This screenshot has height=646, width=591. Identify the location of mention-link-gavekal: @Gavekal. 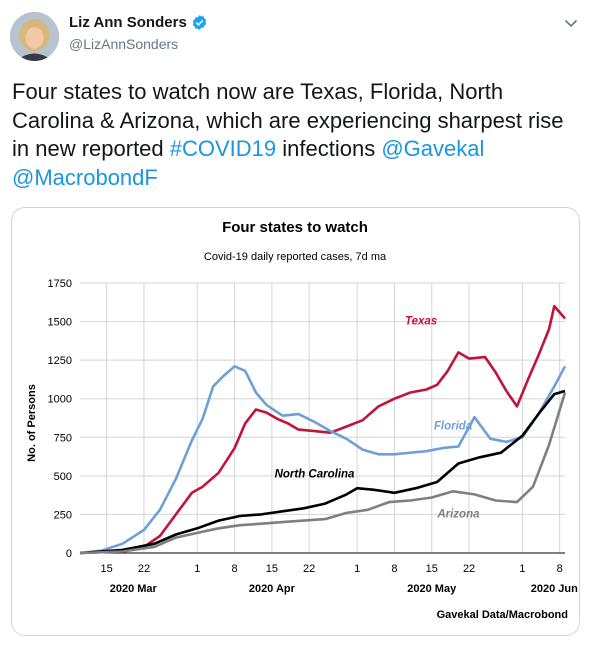
(433, 148).